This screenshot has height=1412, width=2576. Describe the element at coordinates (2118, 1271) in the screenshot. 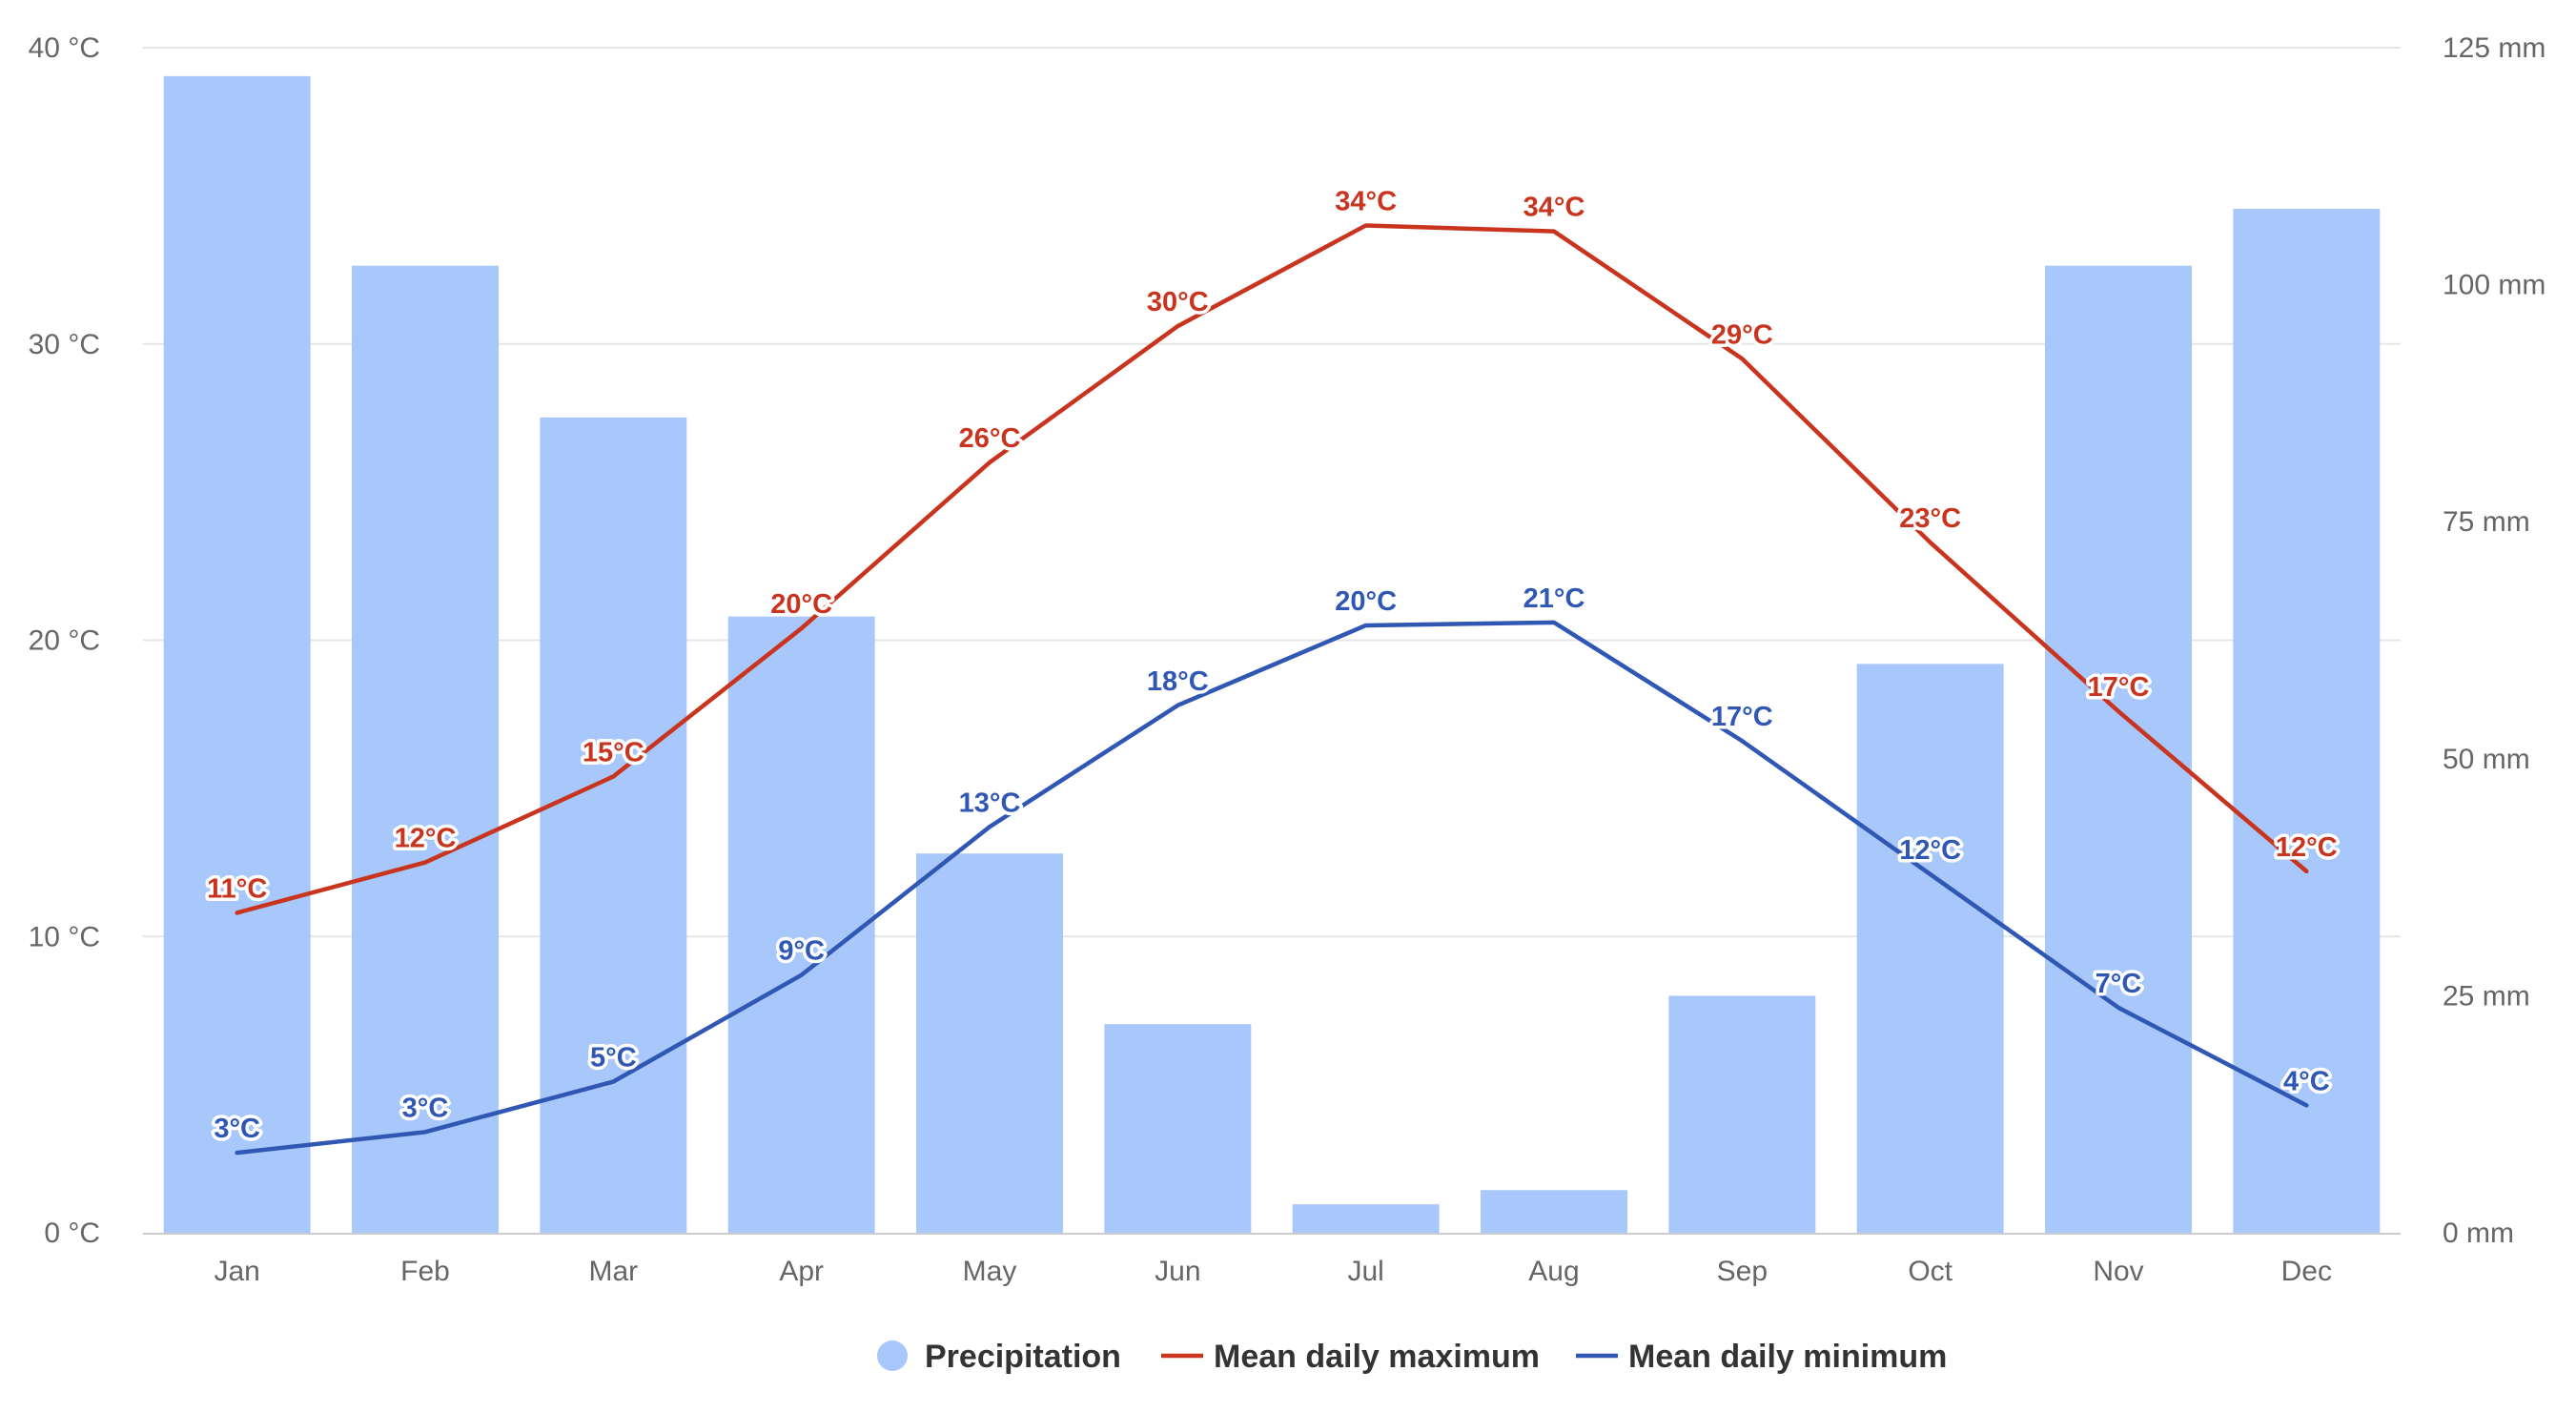

I see `x-axis-tick-label: Nov` at that location.